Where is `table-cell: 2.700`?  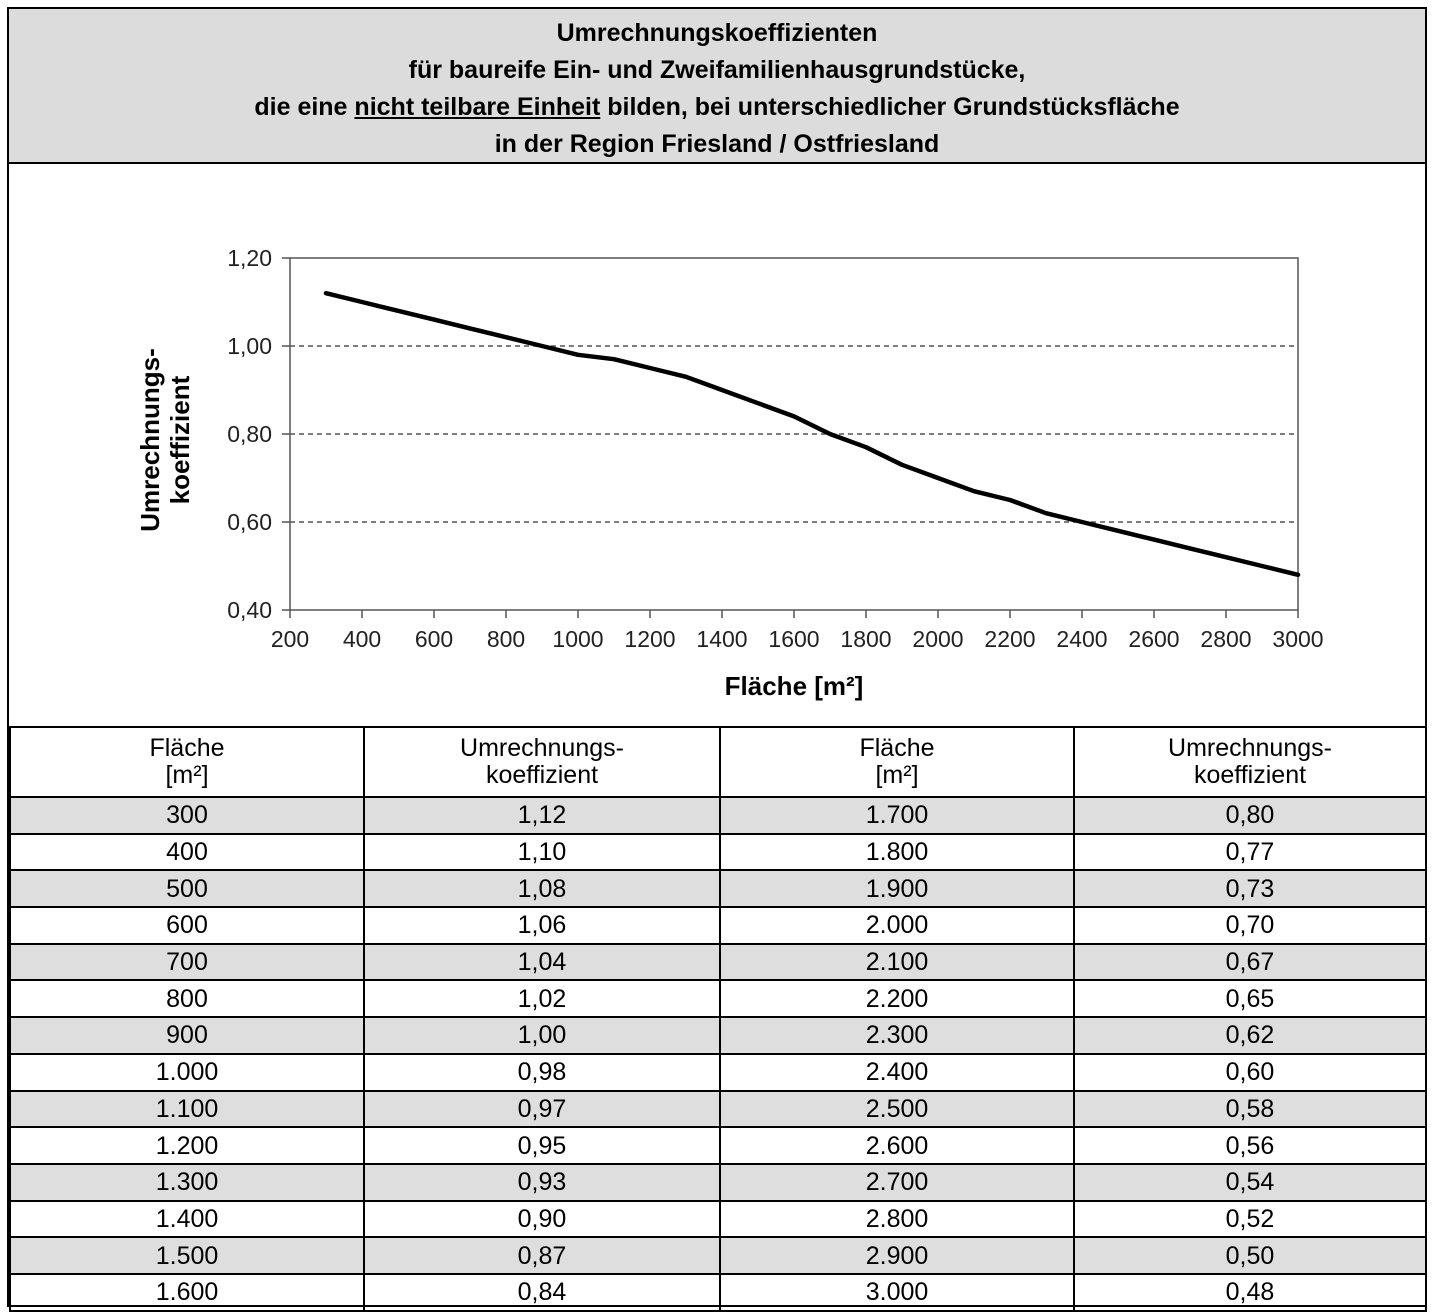
table-cell: 2.700 is located at coordinates (897, 1182).